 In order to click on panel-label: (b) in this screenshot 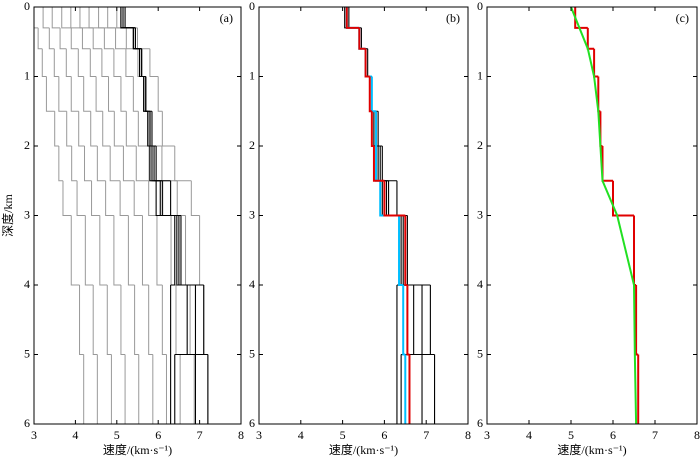, I will do `click(453, 18)`.